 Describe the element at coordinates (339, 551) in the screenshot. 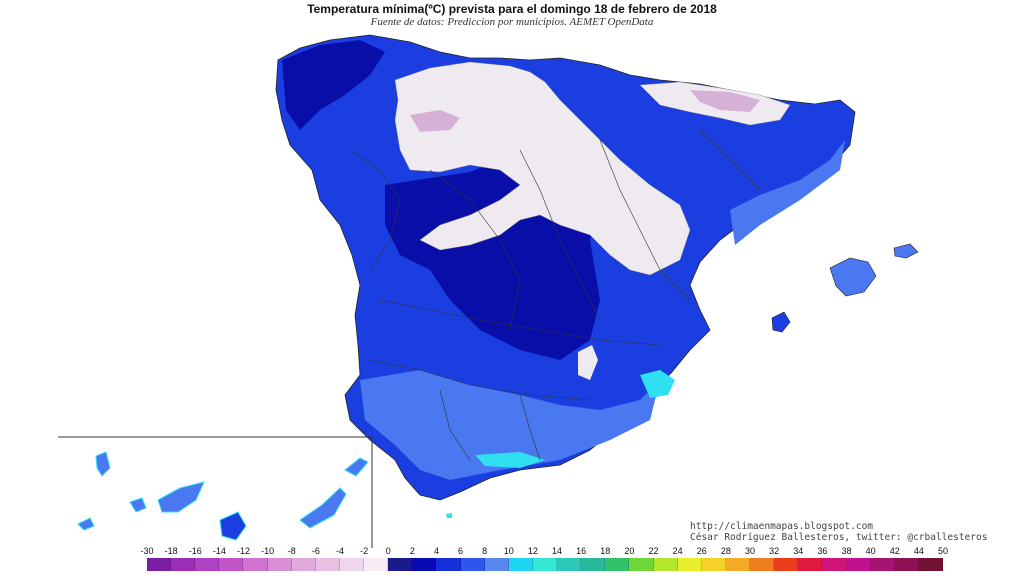

I see `legend-tick-label: -4` at that location.